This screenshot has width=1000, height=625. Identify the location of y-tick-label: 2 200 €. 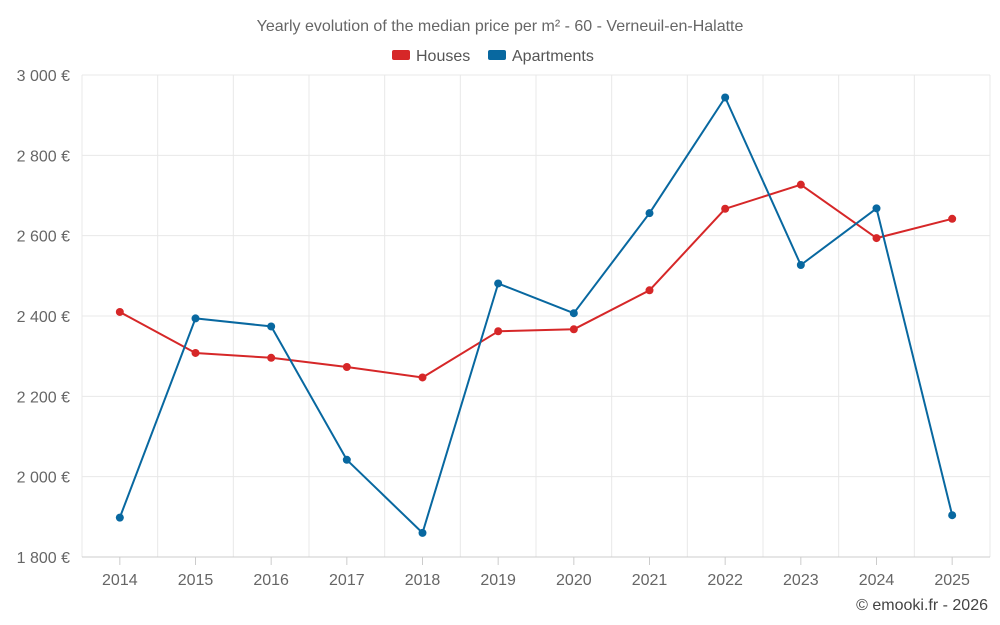
(43, 397).